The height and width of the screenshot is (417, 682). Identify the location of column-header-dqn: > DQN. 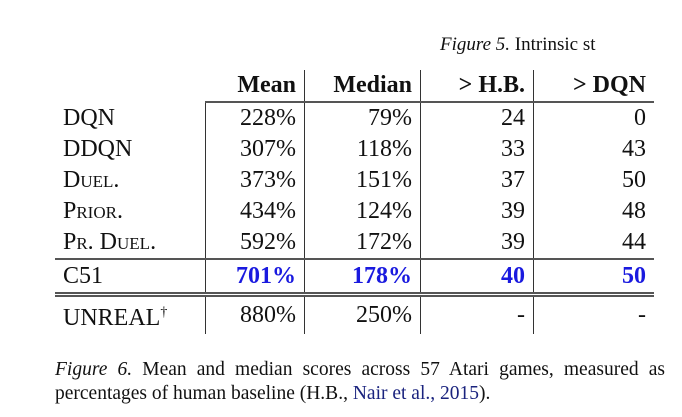
(593, 86).